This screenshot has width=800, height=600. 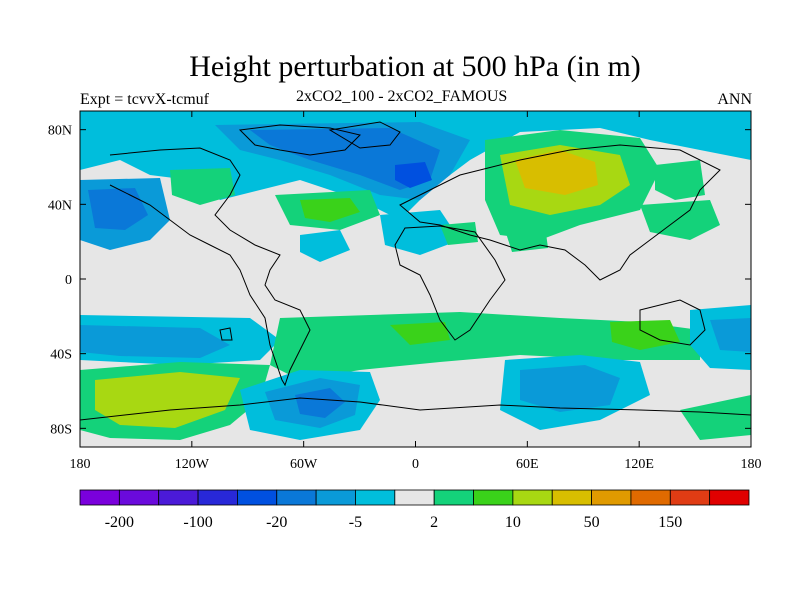 What do you see at coordinates (276, 522) in the screenshot?
I see `colorbar-label: -20` at bounding box center [276, 522].